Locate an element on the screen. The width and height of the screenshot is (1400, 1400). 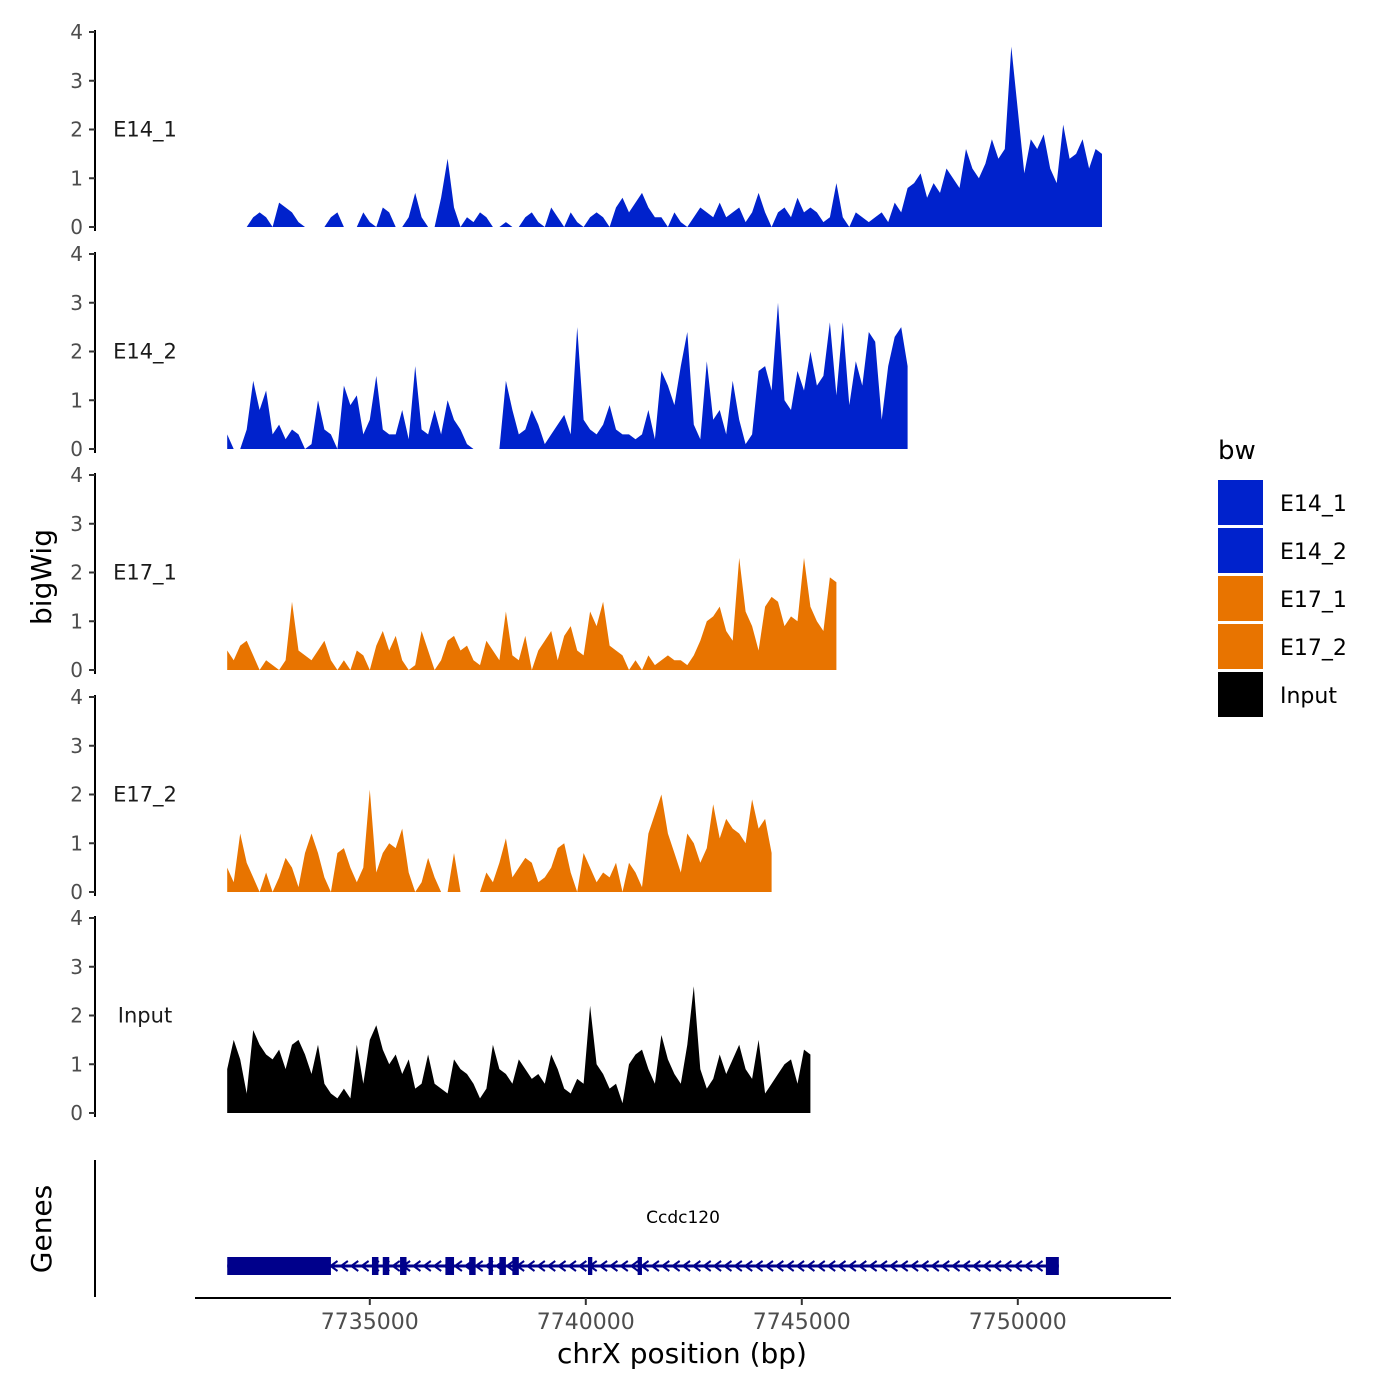
legend: bw E14_1 E14_2 E17_1 E17_2 Input is located at coordinates (1282, 576).